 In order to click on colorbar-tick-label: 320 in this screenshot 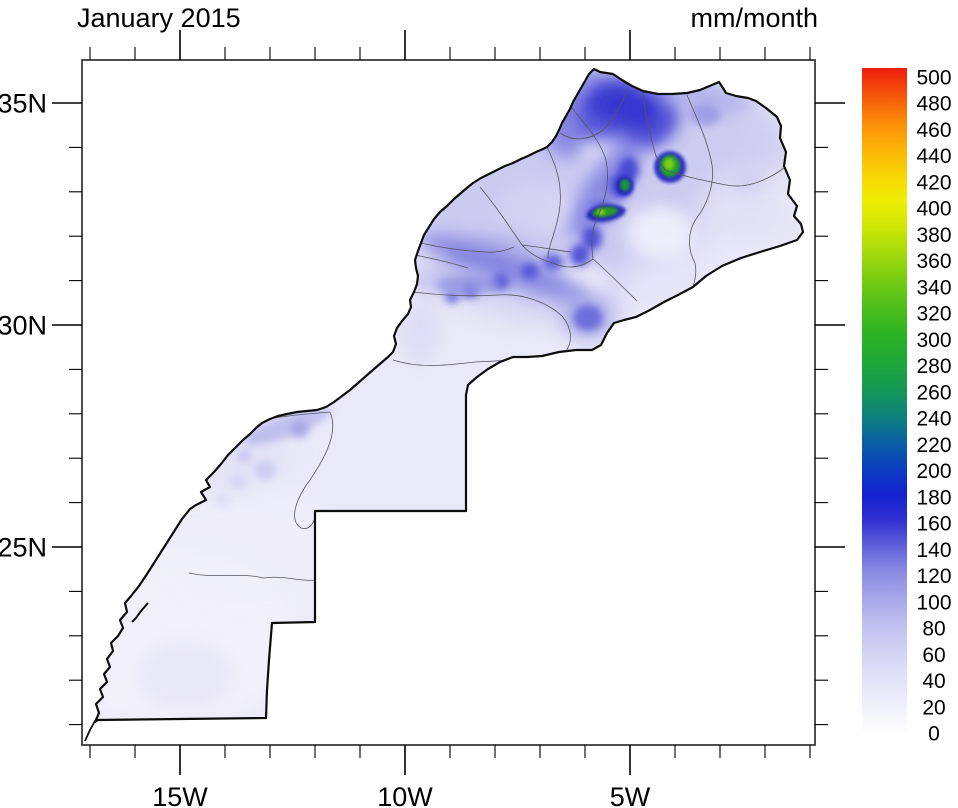, I will do `click(933, 314)`.